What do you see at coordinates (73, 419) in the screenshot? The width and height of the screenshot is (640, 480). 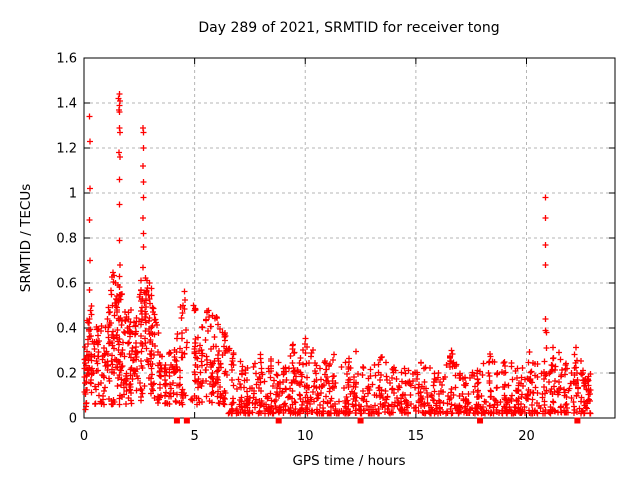 I see `y-tick-label: 0` at bounding box center [73, 419].